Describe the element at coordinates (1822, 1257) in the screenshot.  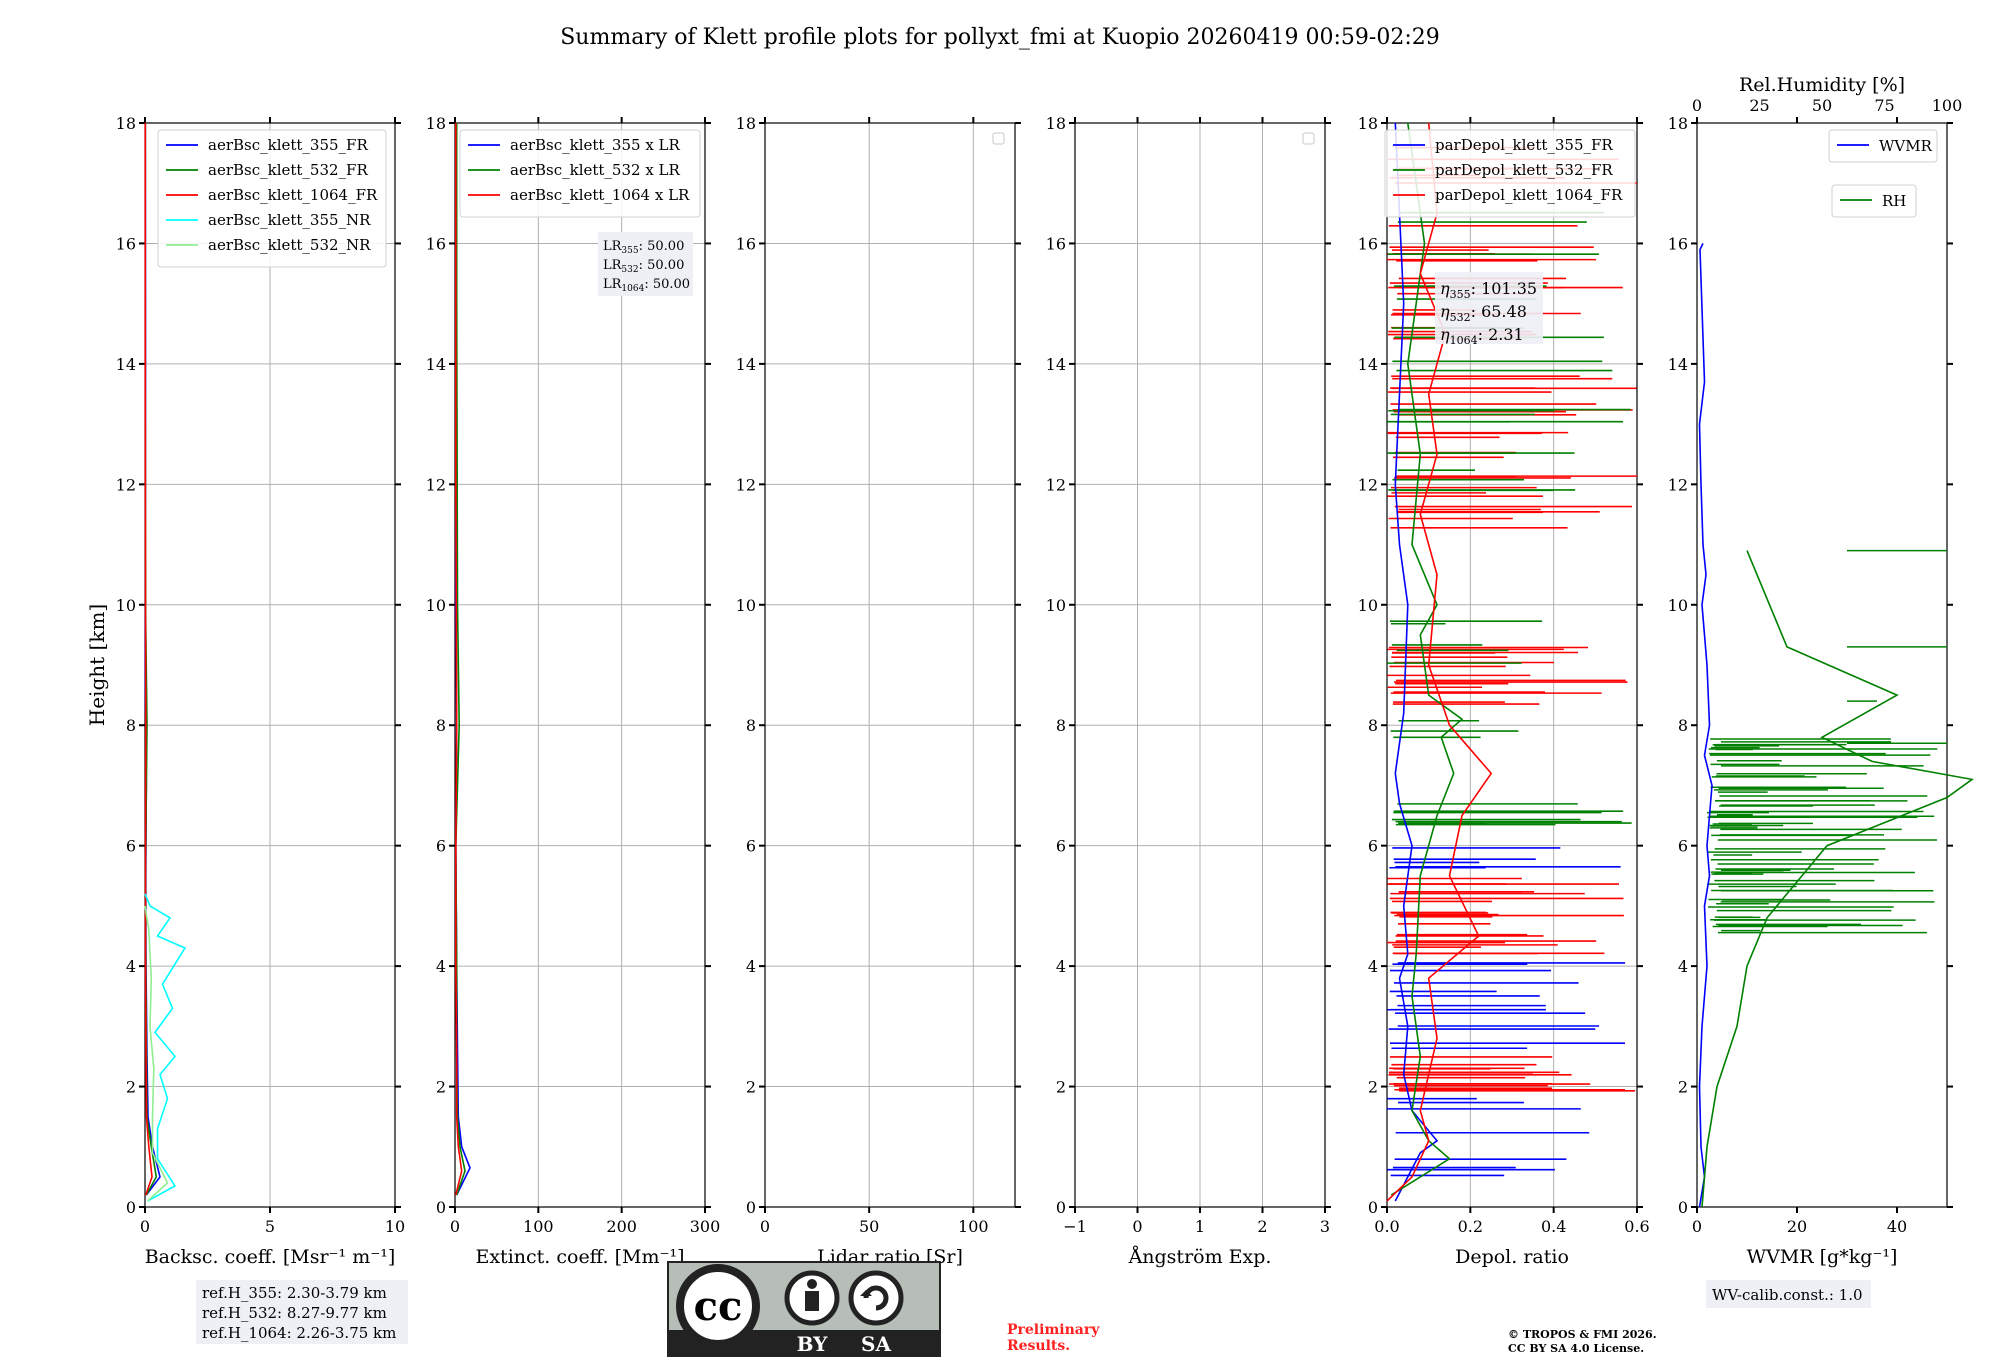
I see `x-axis-label: WVMR [g*kg⁻¹]` at that location.